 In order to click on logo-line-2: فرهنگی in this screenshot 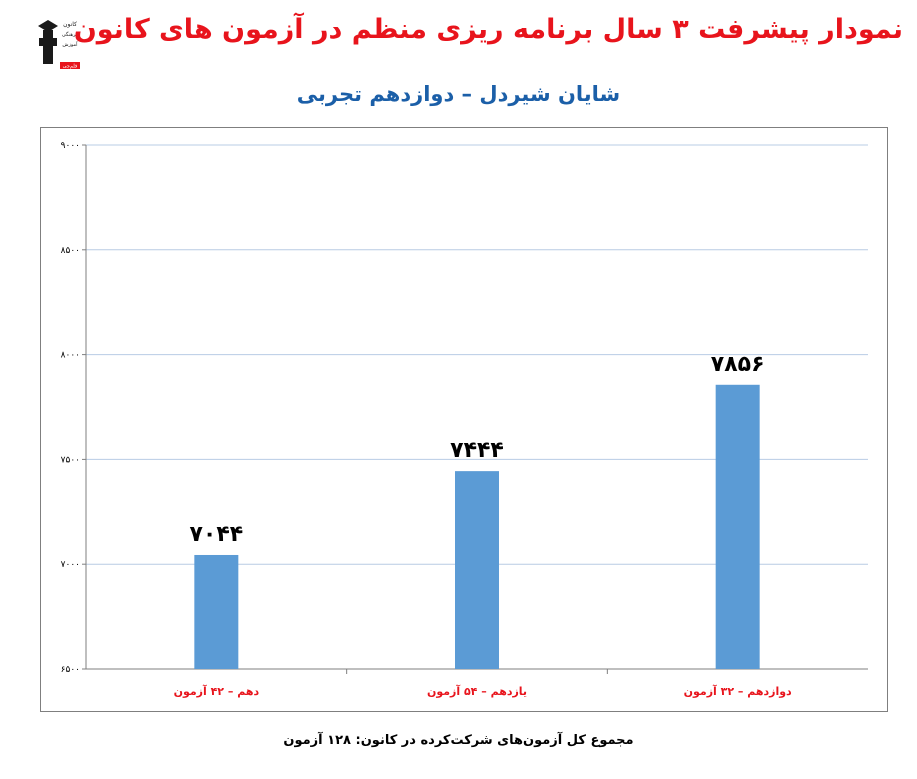, I will do `click(70, 34)`.